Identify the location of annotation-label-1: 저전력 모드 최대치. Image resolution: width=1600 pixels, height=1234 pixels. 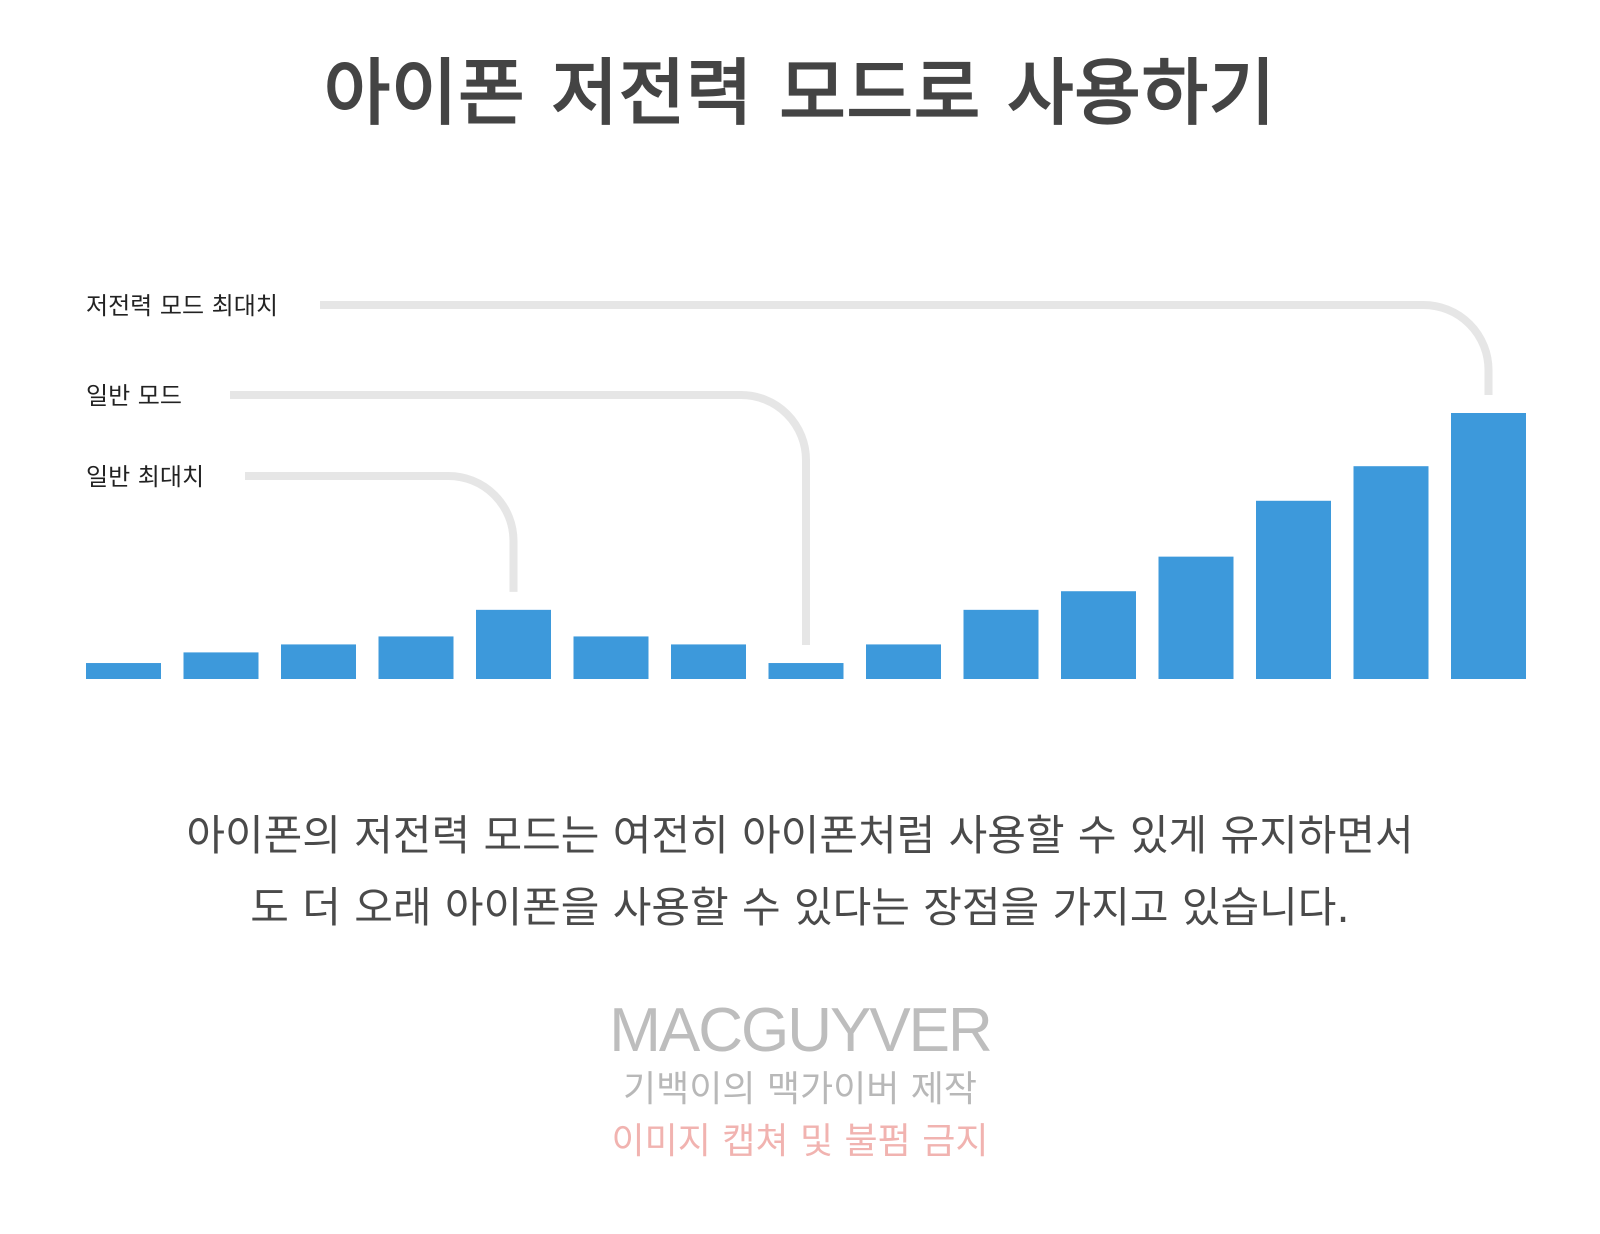
(182, 306).